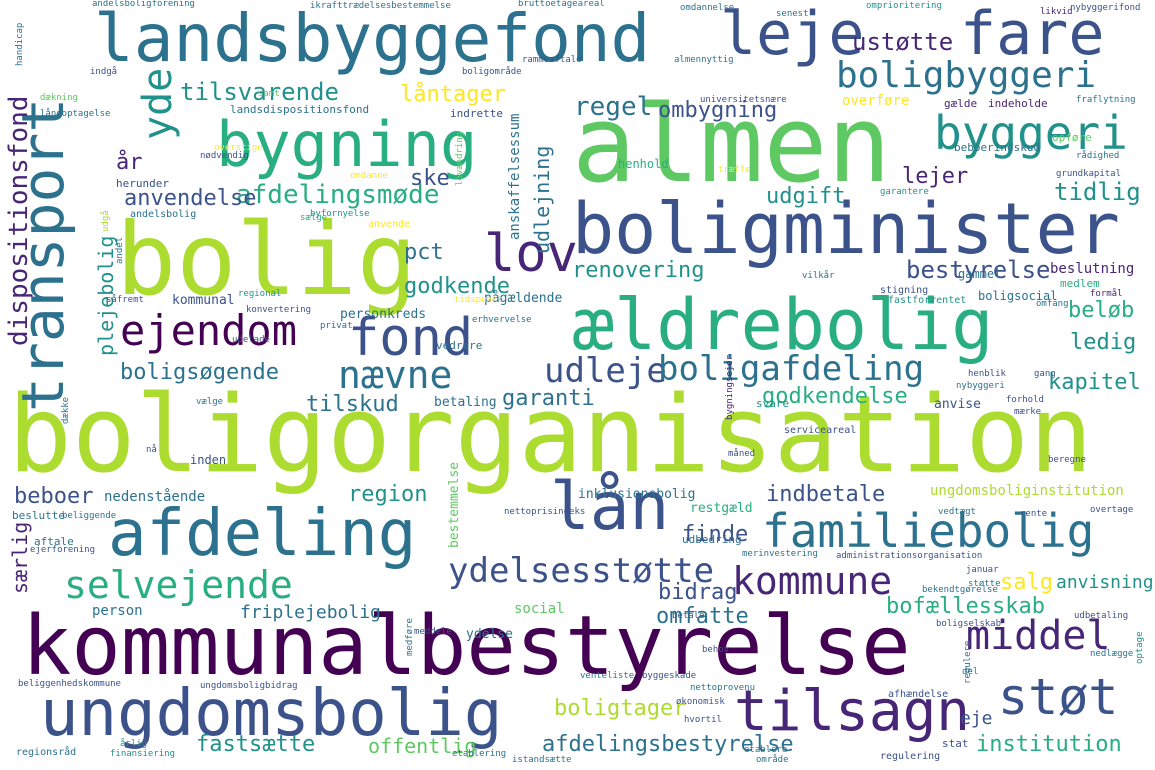  What do you see at coordinates (465, 402) in the screenshot?
I see `word-betaling: betaling` at bounding box center [465, 402].